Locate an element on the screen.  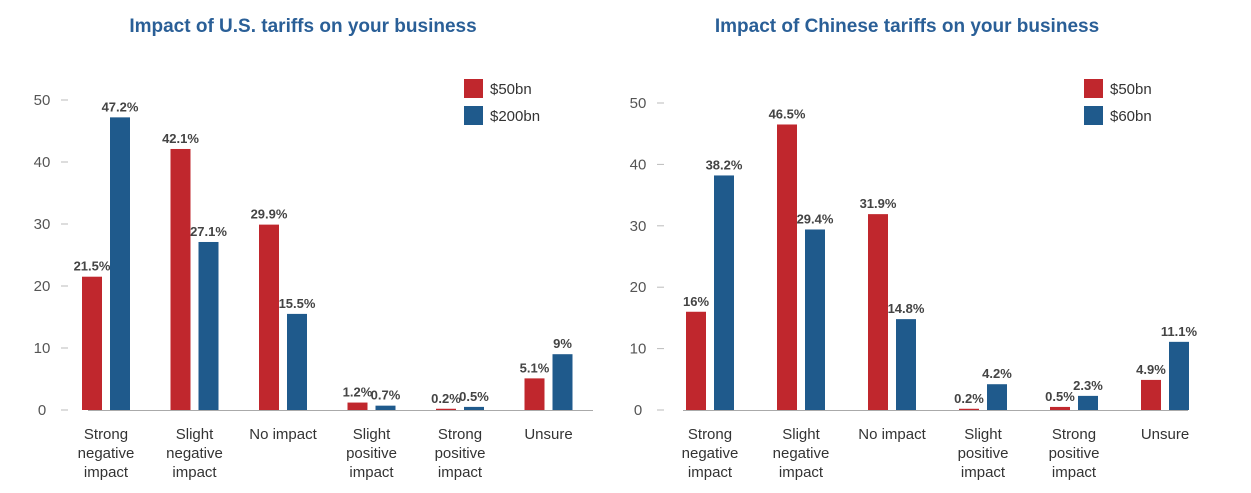
chart-title: Impact of U.S. tariffs on your business is located at coordinates (302, 26).